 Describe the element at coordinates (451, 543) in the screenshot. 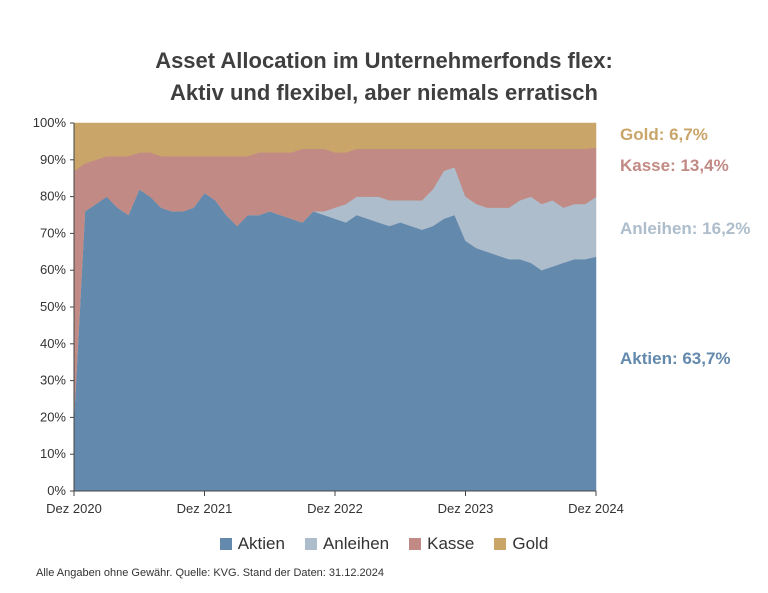

I see `legend-label: Kasse` at that location.